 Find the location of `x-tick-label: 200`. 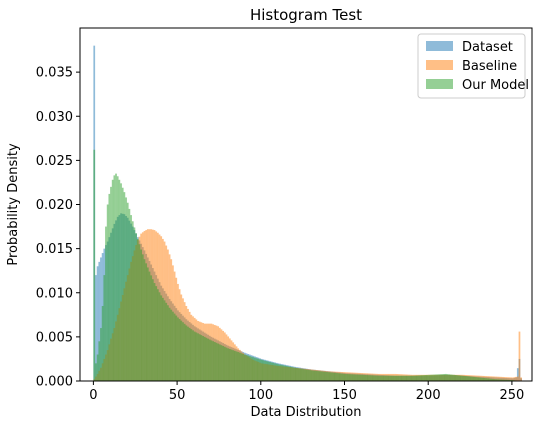

x-tick-label: 200 is located at coordinates (428, 395).